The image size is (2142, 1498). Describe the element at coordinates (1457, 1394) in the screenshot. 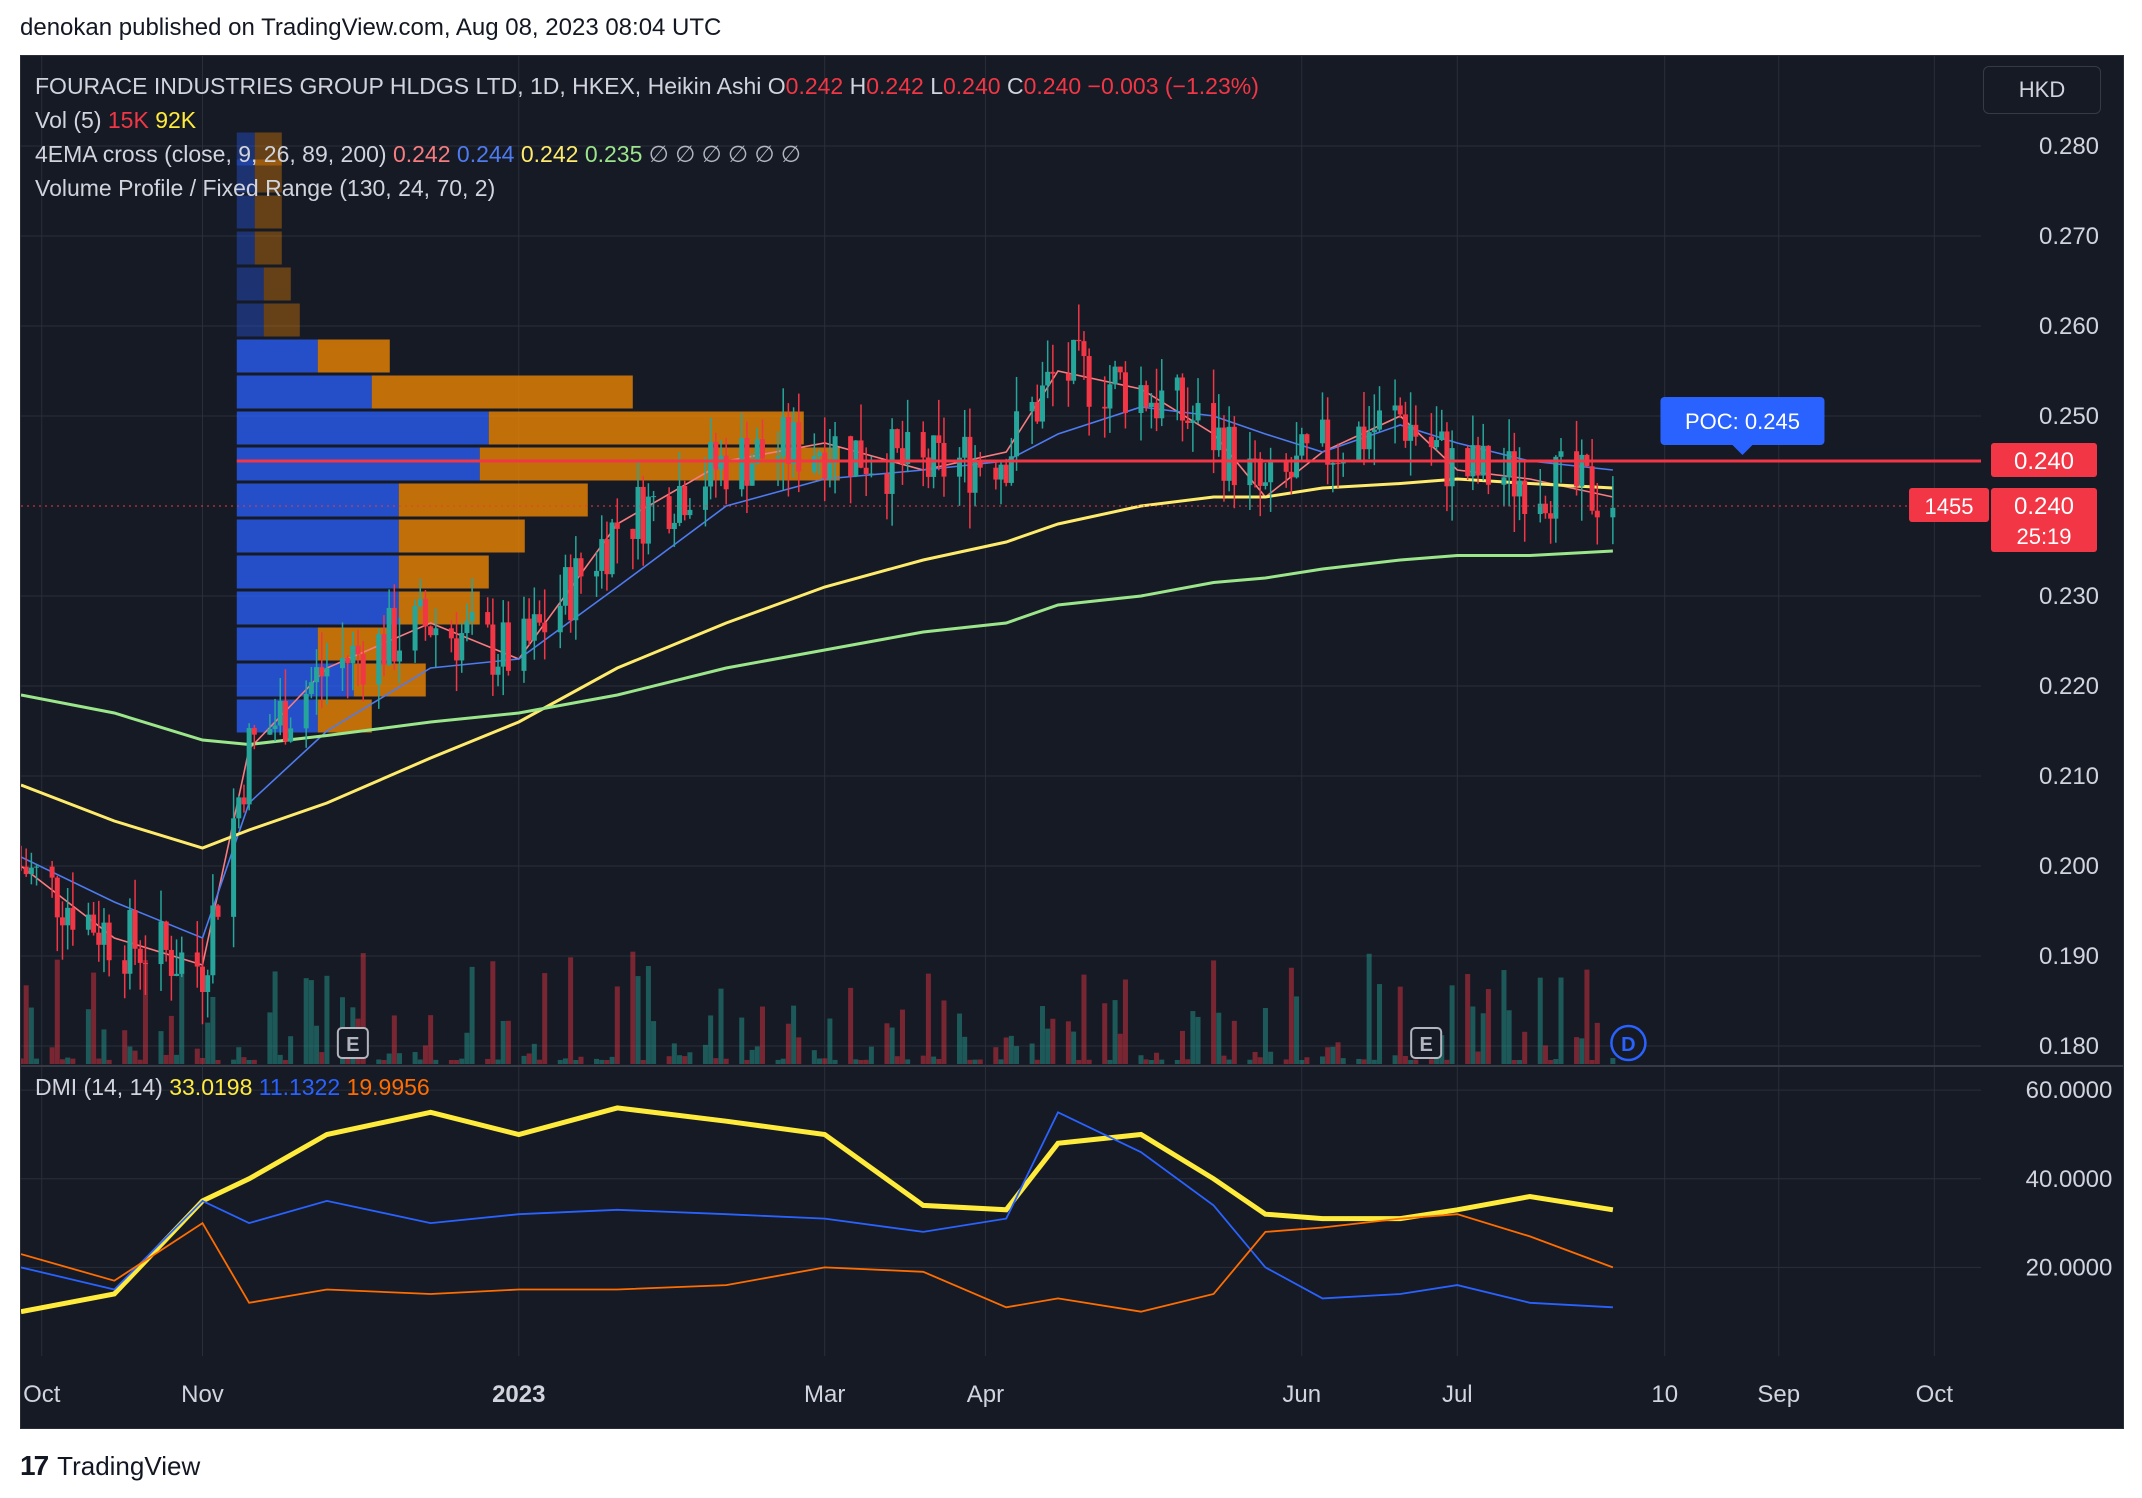

I see `time-tick: Jul` at that location.